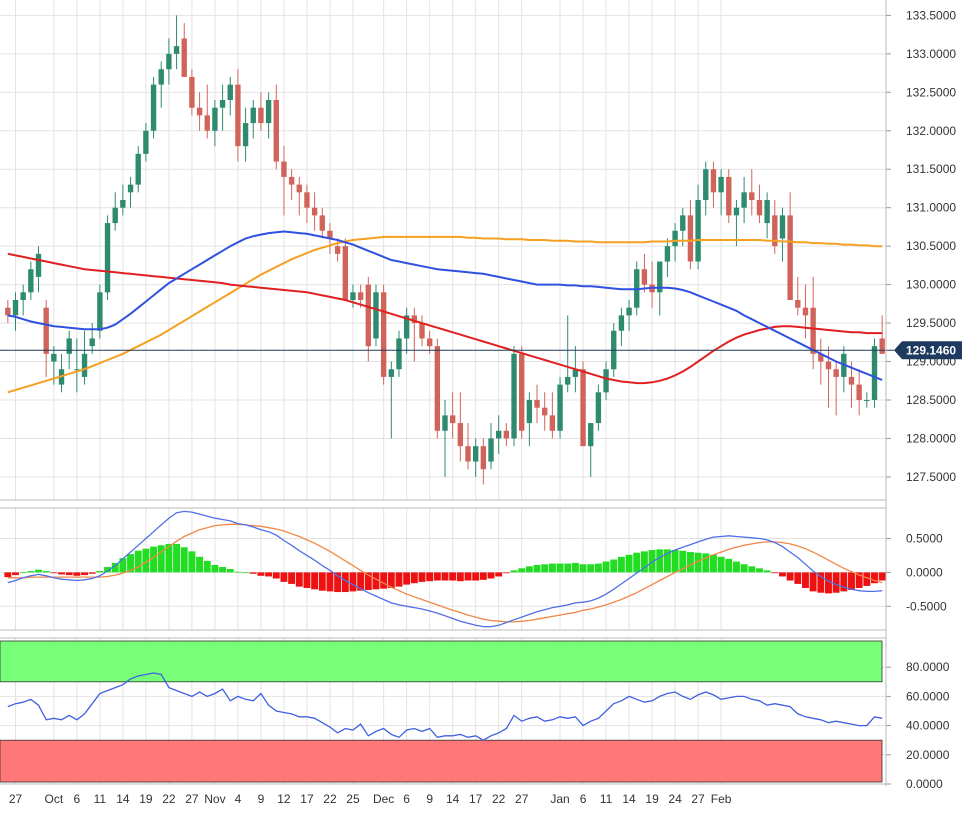 The image size is (975, 819). What do you see at coordinates (698, 799) in the screenshot?
I see `x-tick-label: 27` at bounding box center [698, 799].